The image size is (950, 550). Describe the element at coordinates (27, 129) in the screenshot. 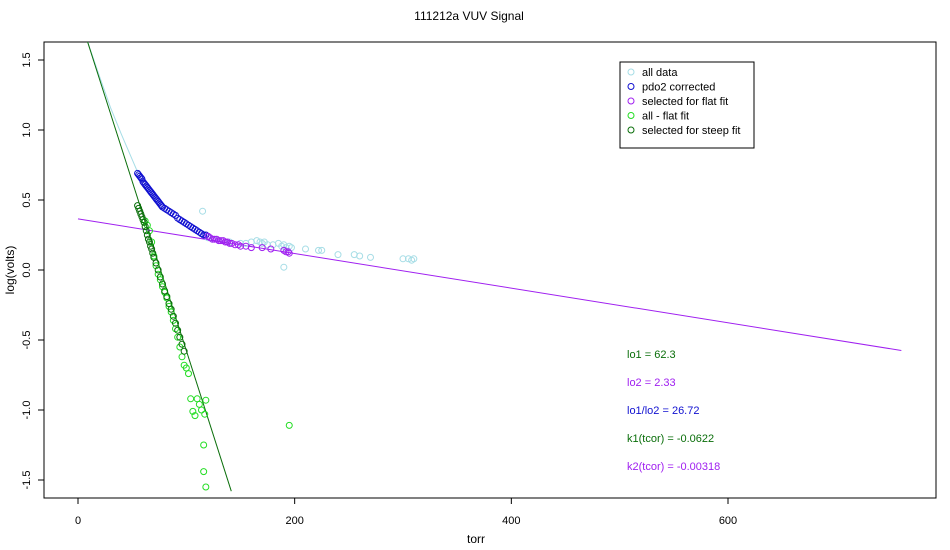

I see `y-tick-label: 1.0` at that location.